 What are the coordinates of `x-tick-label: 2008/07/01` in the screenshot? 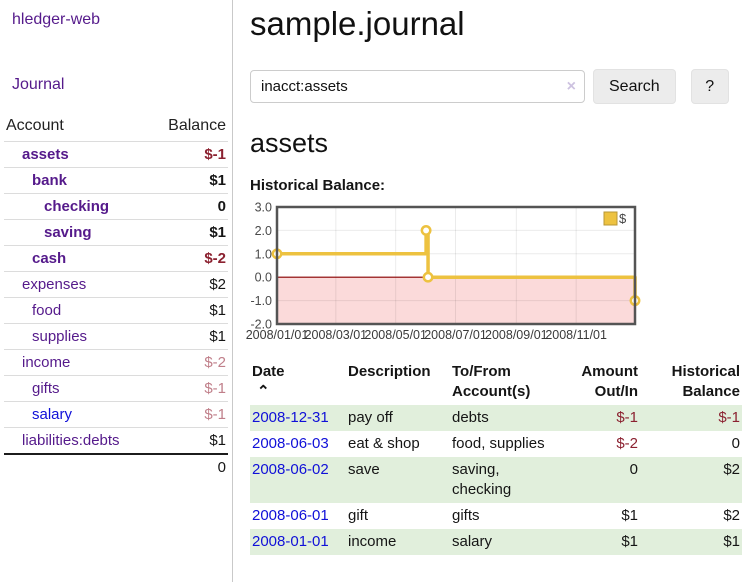 It's located at (455, 335).